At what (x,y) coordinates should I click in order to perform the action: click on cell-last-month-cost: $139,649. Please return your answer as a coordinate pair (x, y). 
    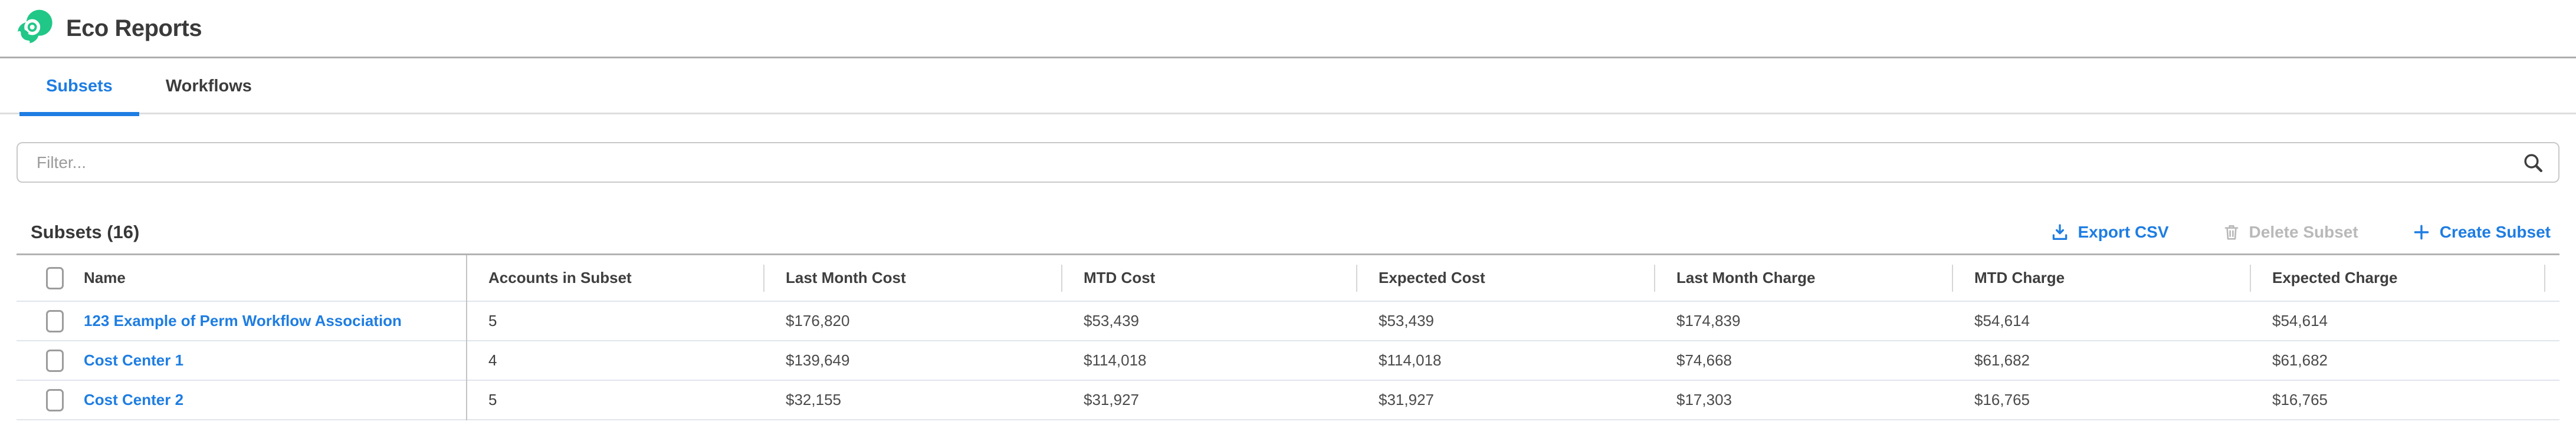
    Looking at the image, I should click on (818, 360).